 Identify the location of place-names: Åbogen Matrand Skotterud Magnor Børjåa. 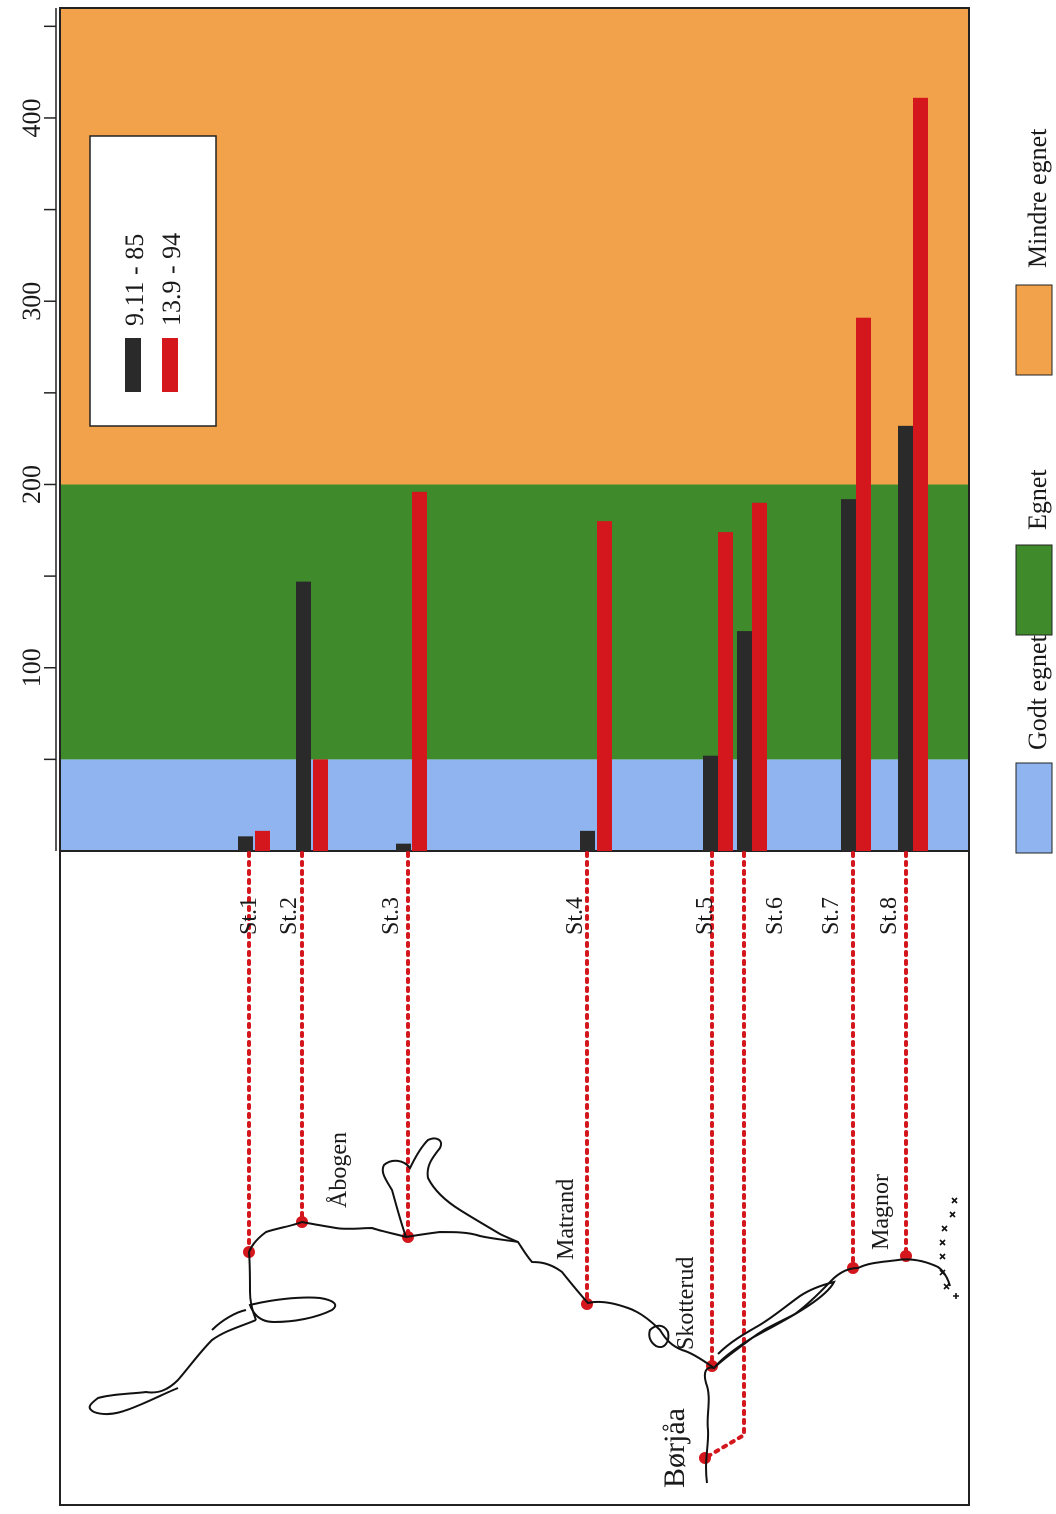
(610, 1310).